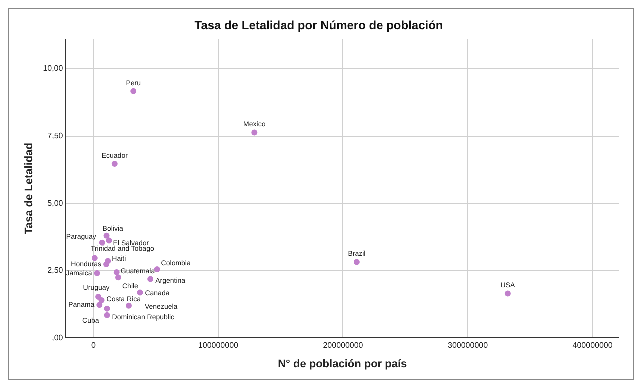 The image size is (642, 388). Describe the element at coordinates (30, 189) in the screenshot. I see `y-axis-title: Tasa de Letalidad` at that location.